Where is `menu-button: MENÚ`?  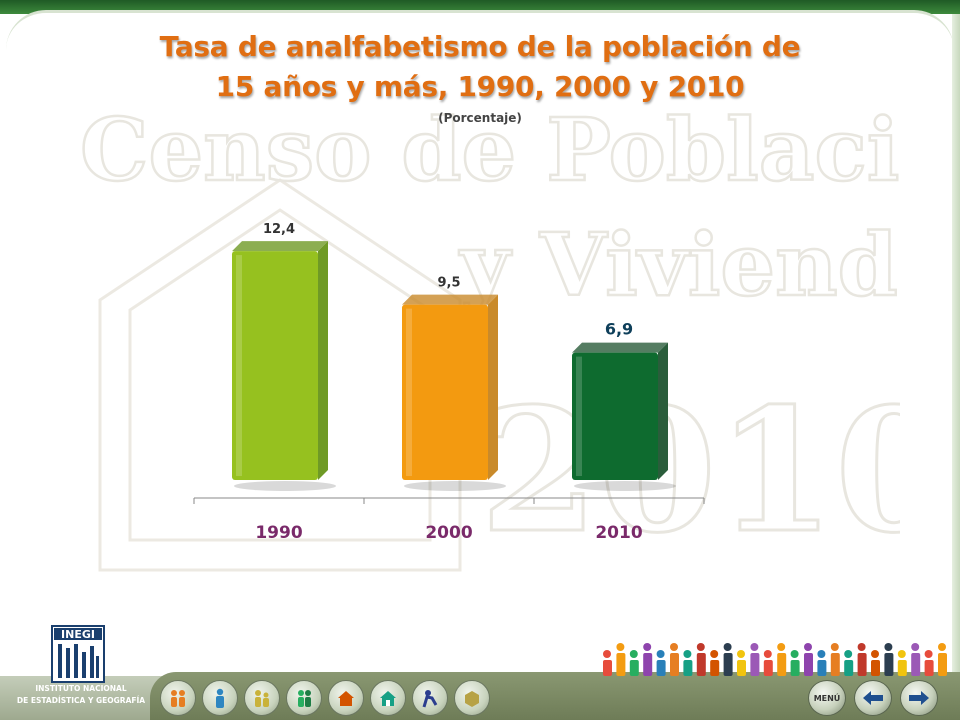 menu-button: MENÚ is located at coordinates (827, 698).